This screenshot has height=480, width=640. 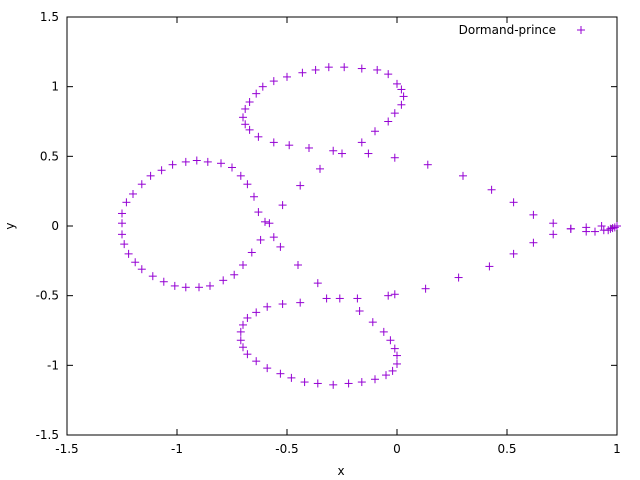 I want to click on y-tick-label: -1, so click(x=53, y=365).